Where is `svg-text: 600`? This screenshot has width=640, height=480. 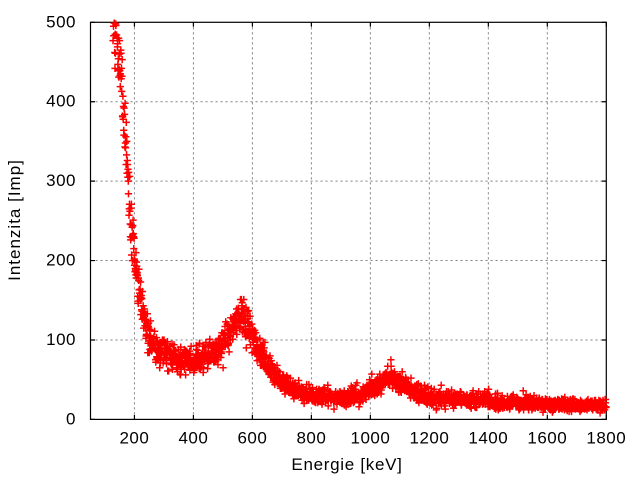
svg-text: 600 is located at coordinates (252, 437).